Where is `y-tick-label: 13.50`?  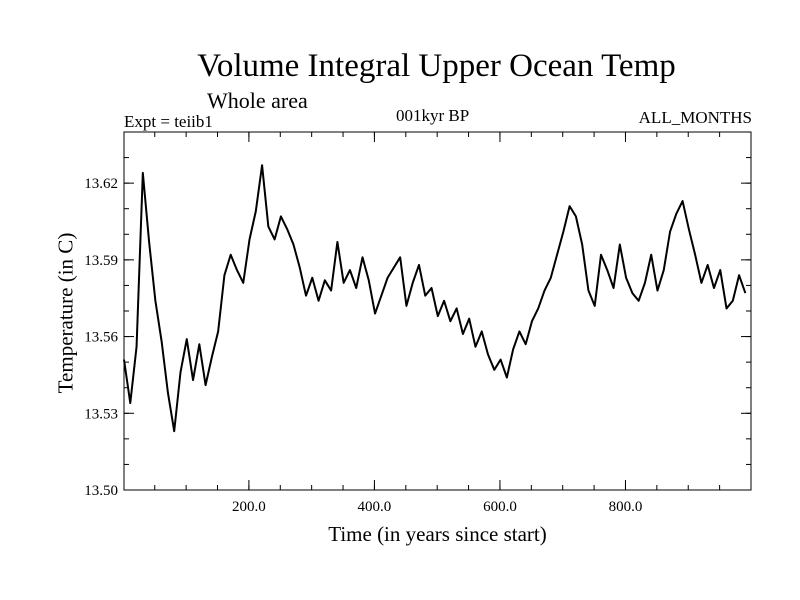
y-tick-label: 13.50 is located at coordinates (101, 491).